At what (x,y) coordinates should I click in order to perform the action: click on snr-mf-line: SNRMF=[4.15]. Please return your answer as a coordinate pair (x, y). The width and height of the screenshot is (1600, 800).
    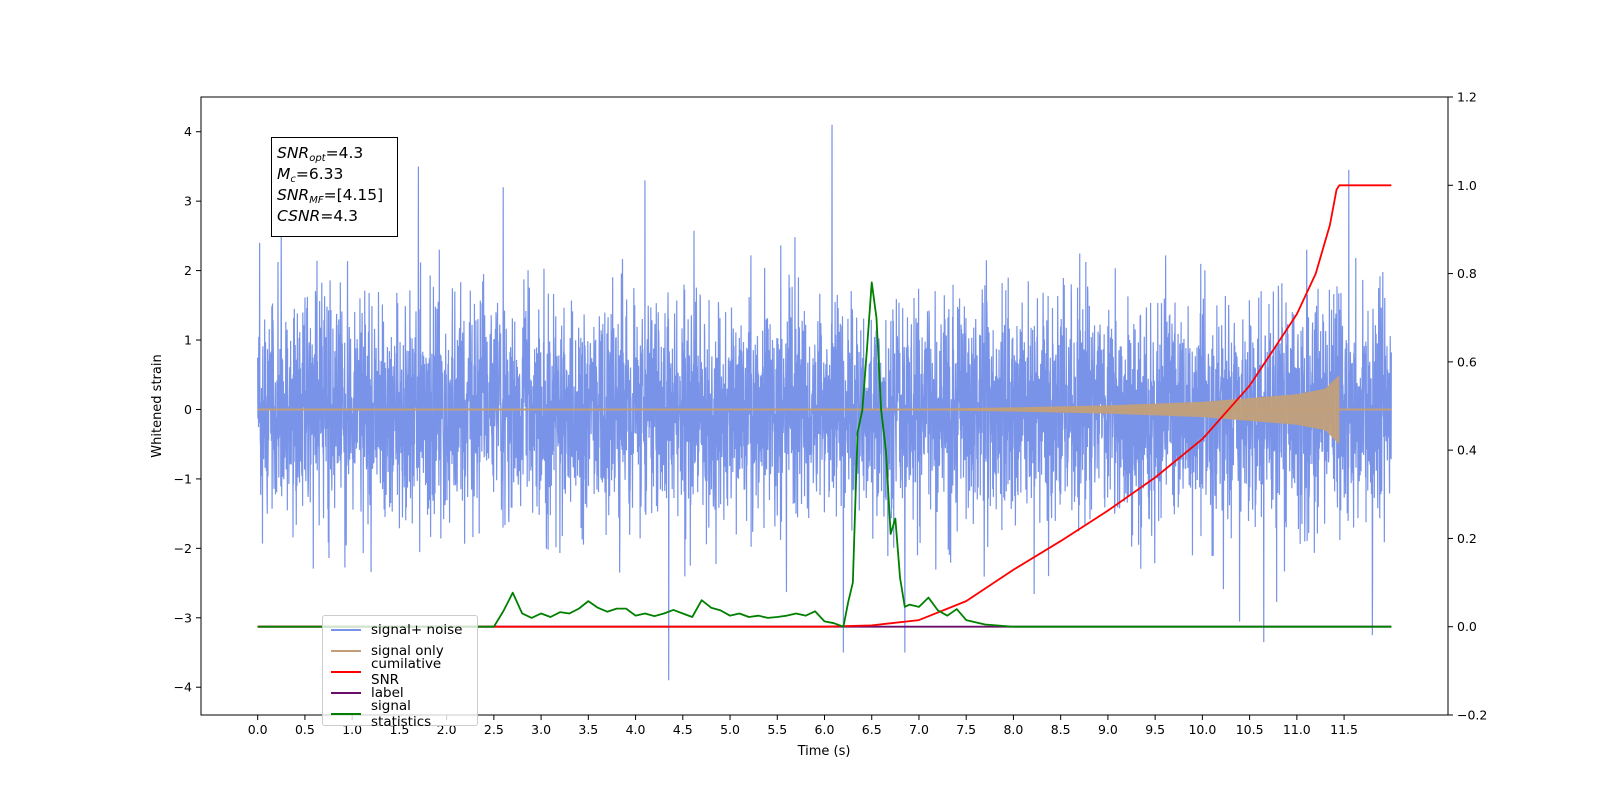
    Looking at the image, I should click on (330, 196).